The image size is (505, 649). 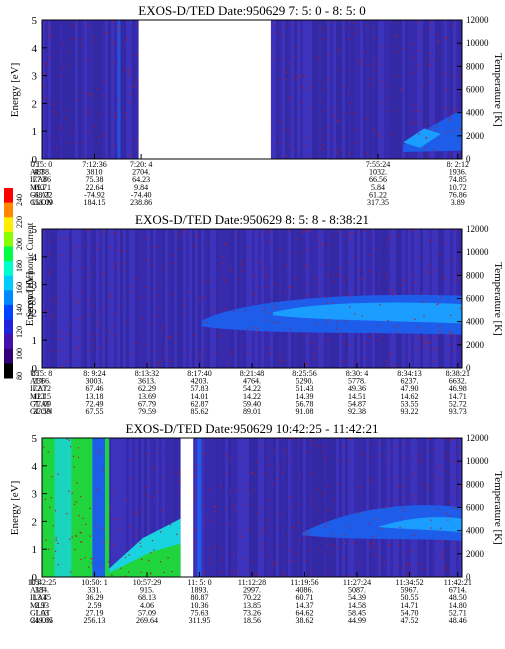 I want to click on table-cell: 27.19, so click(x=95, y=612).